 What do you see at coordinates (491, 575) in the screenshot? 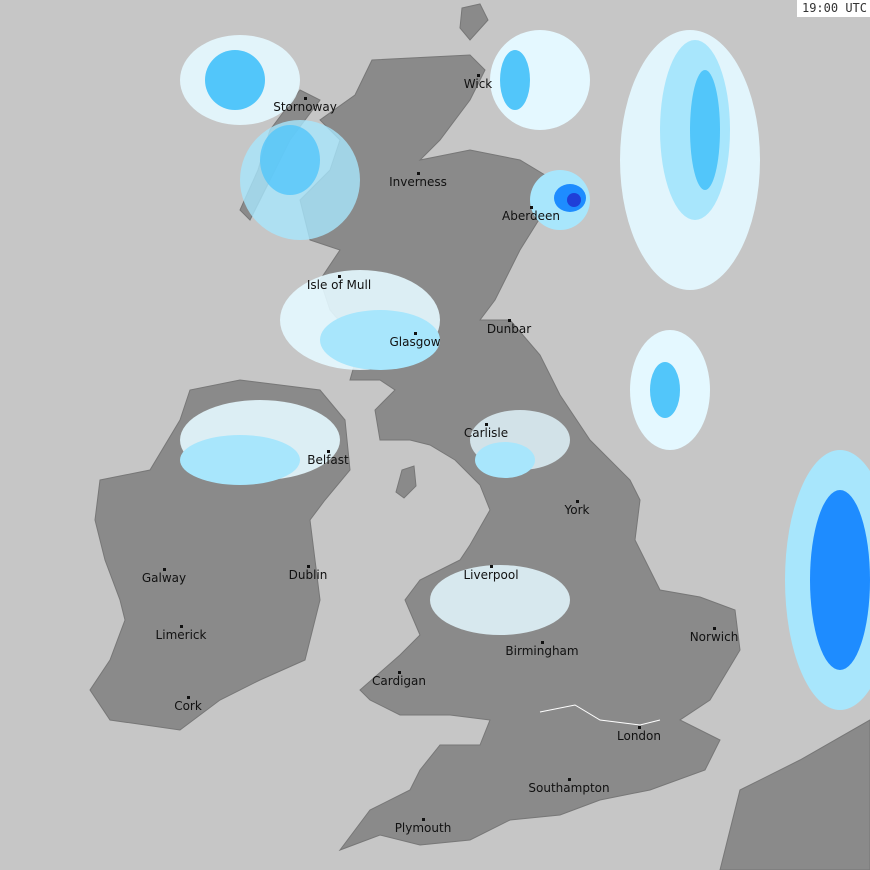
I see `city-label: Liverpool` at bounding box center [491, 575].